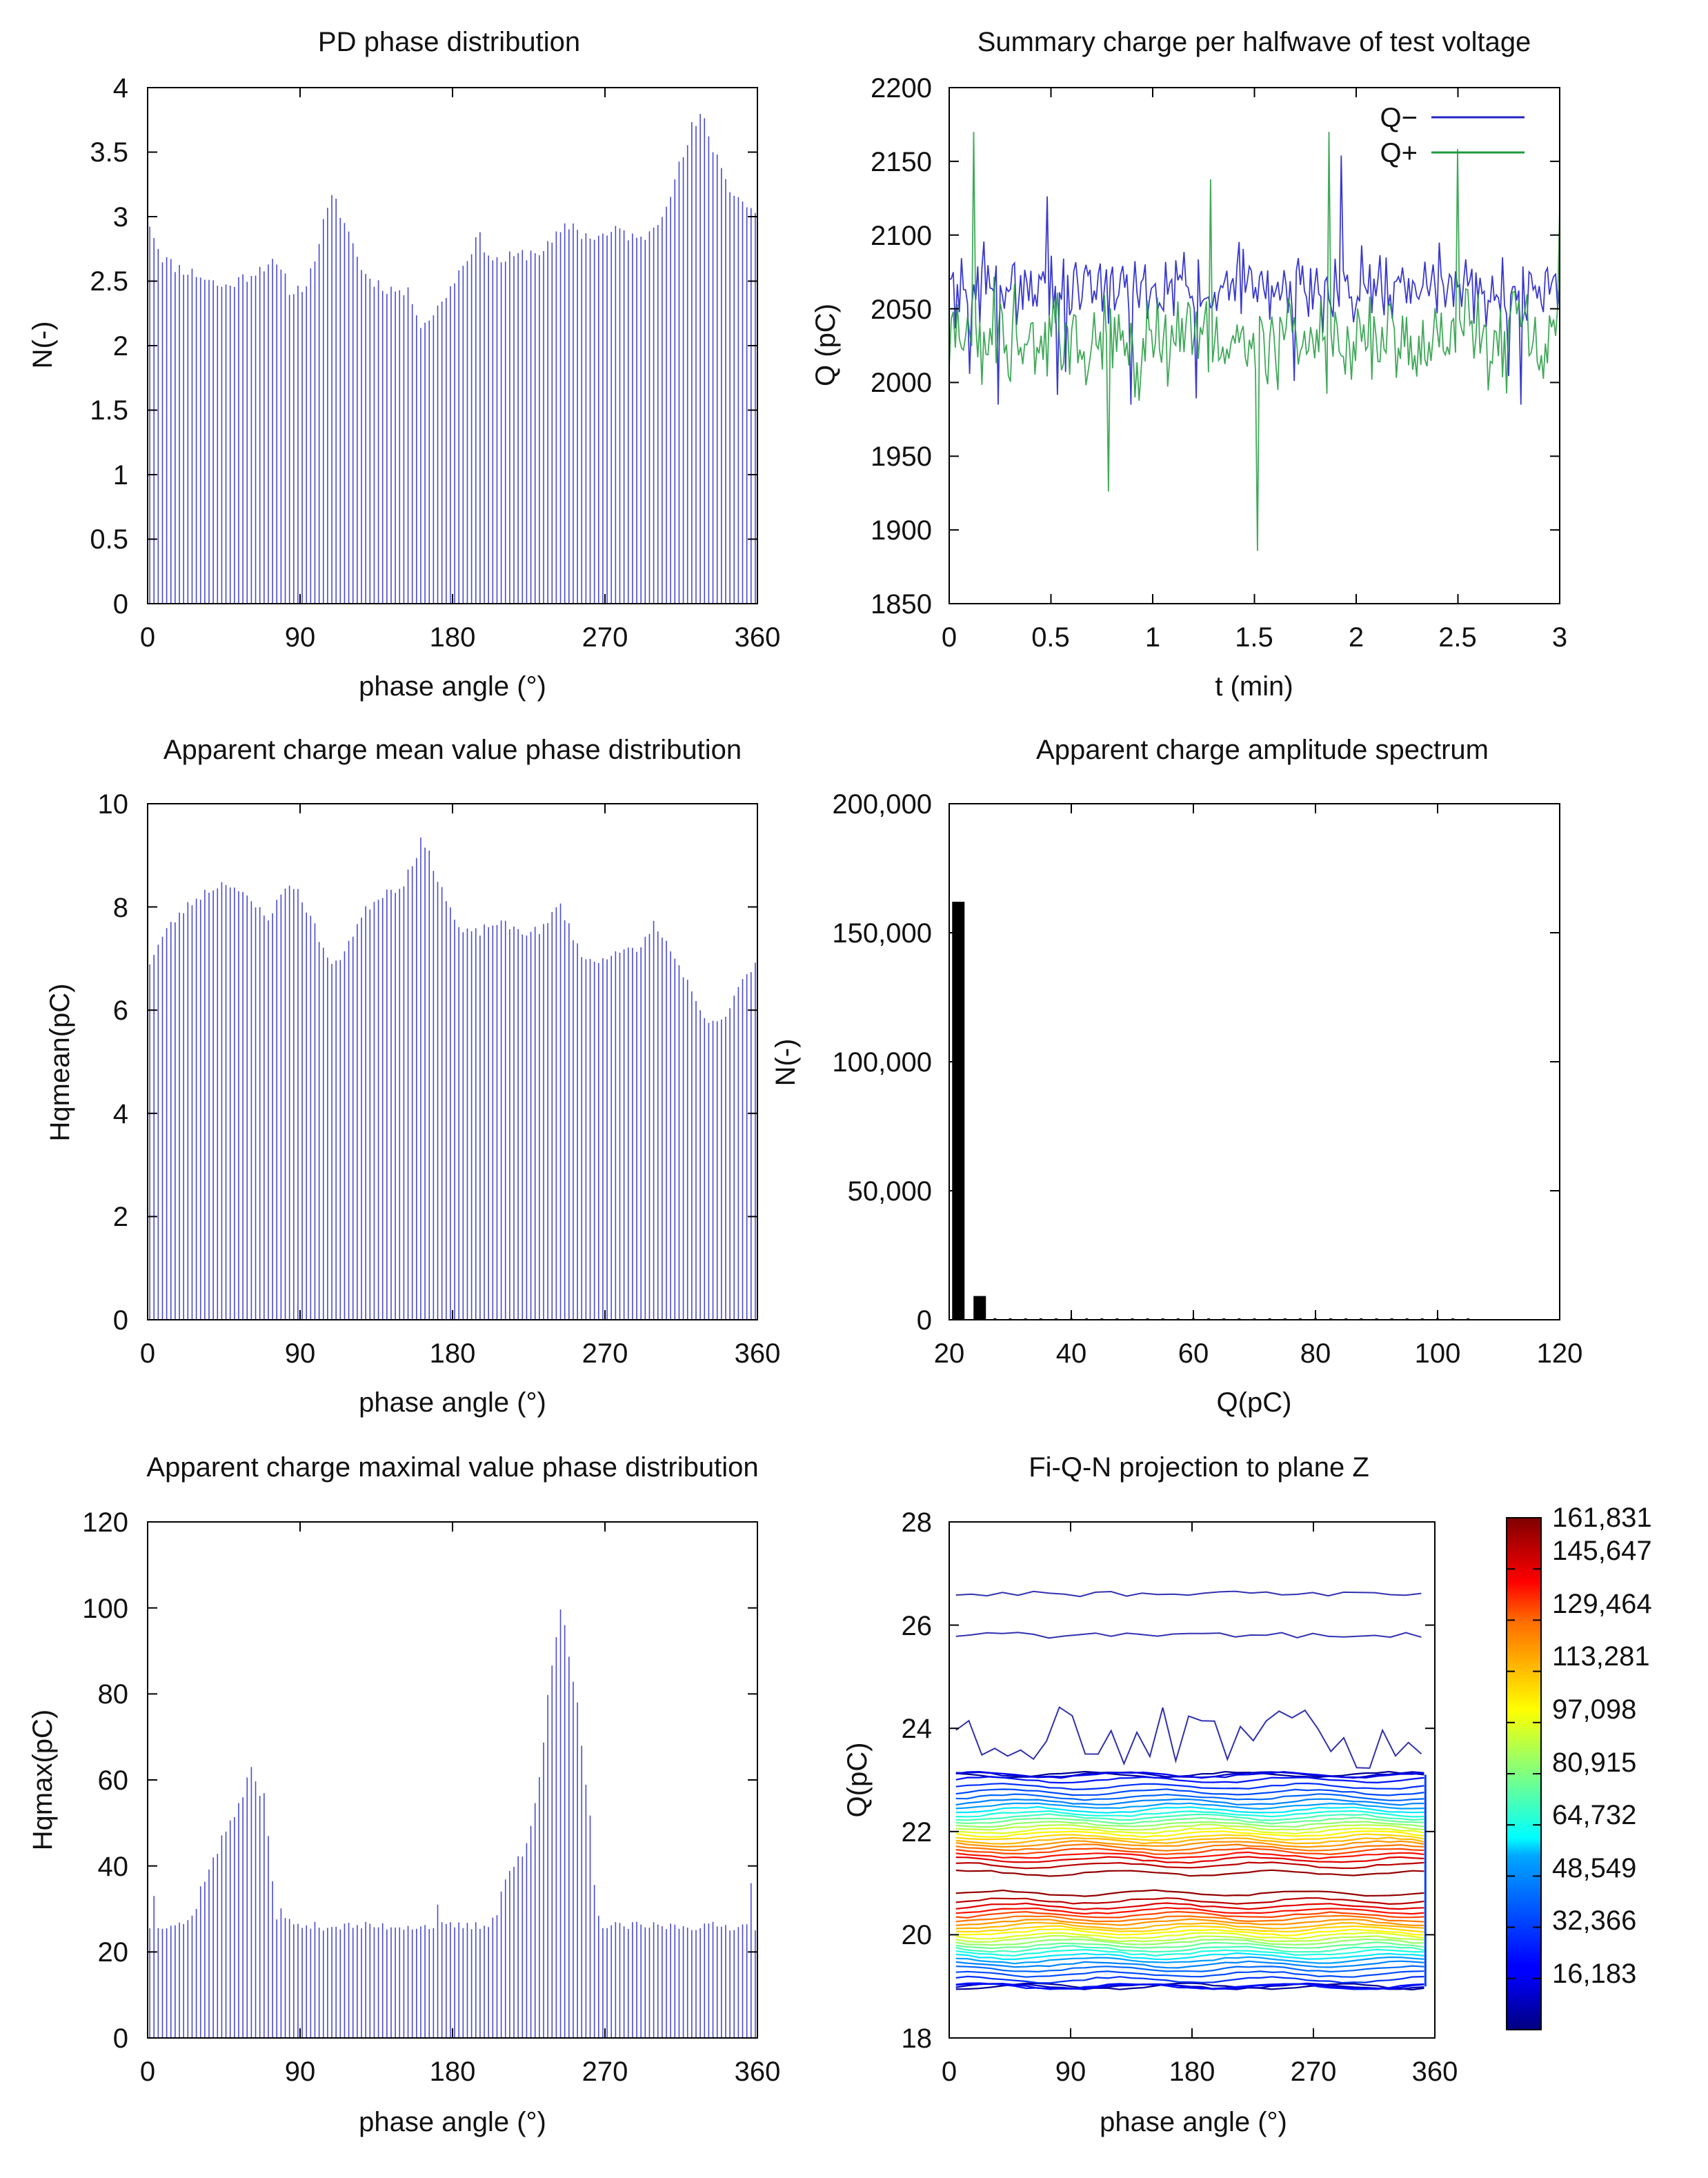  Describe the element at coordinates (901, 457) in the screenshot. I see `y-tick-label: 1950` at that location.